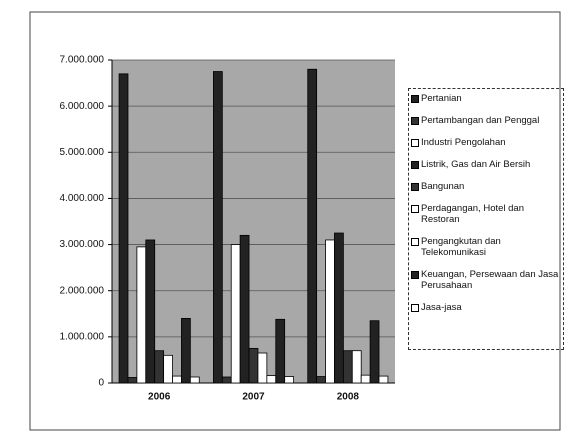 Image resolution: width=580 pixels, height=446 pixels. Describe the element at coordinates (82, 152) in the screenshot. I see `y-tick-label: 5.000.000` at that location.